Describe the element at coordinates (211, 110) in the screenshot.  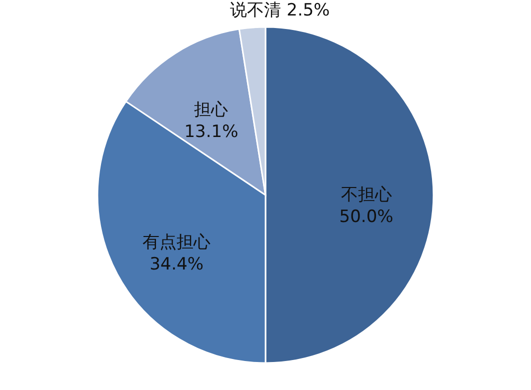
I see `slice-label: 担心` at that location.